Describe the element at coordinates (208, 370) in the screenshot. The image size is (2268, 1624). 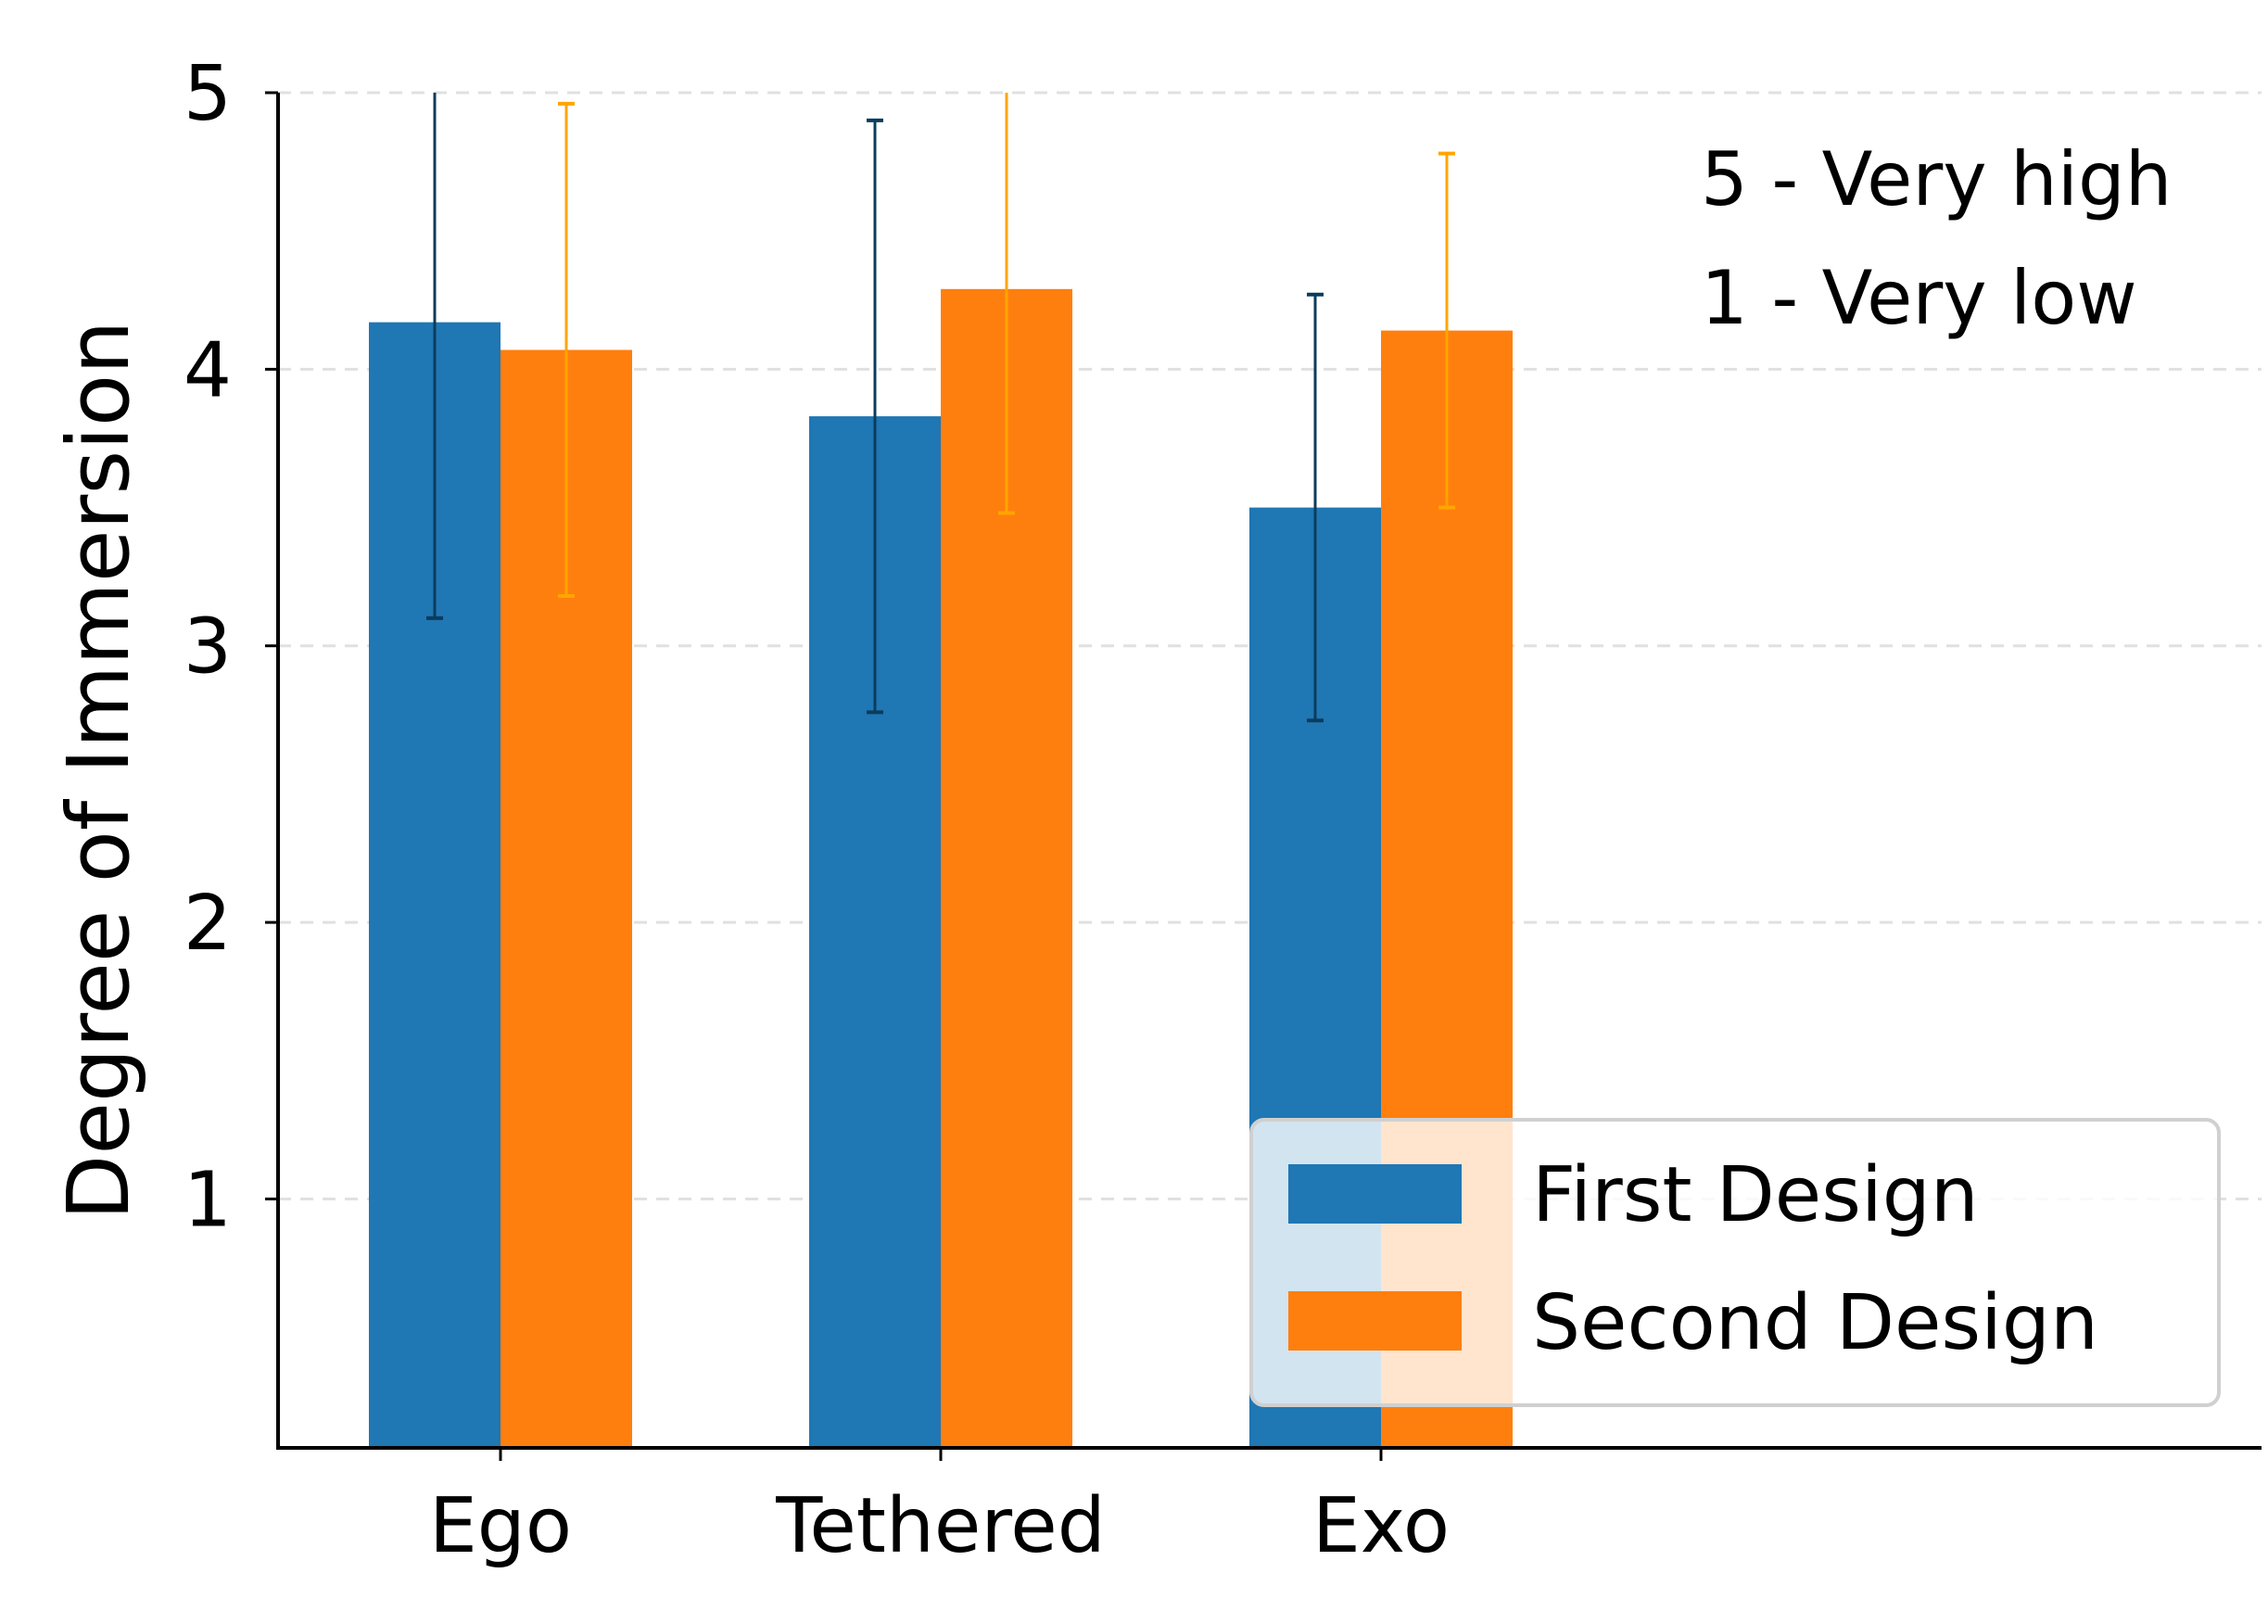
I see `y-tick-label-4: 4` at that location.